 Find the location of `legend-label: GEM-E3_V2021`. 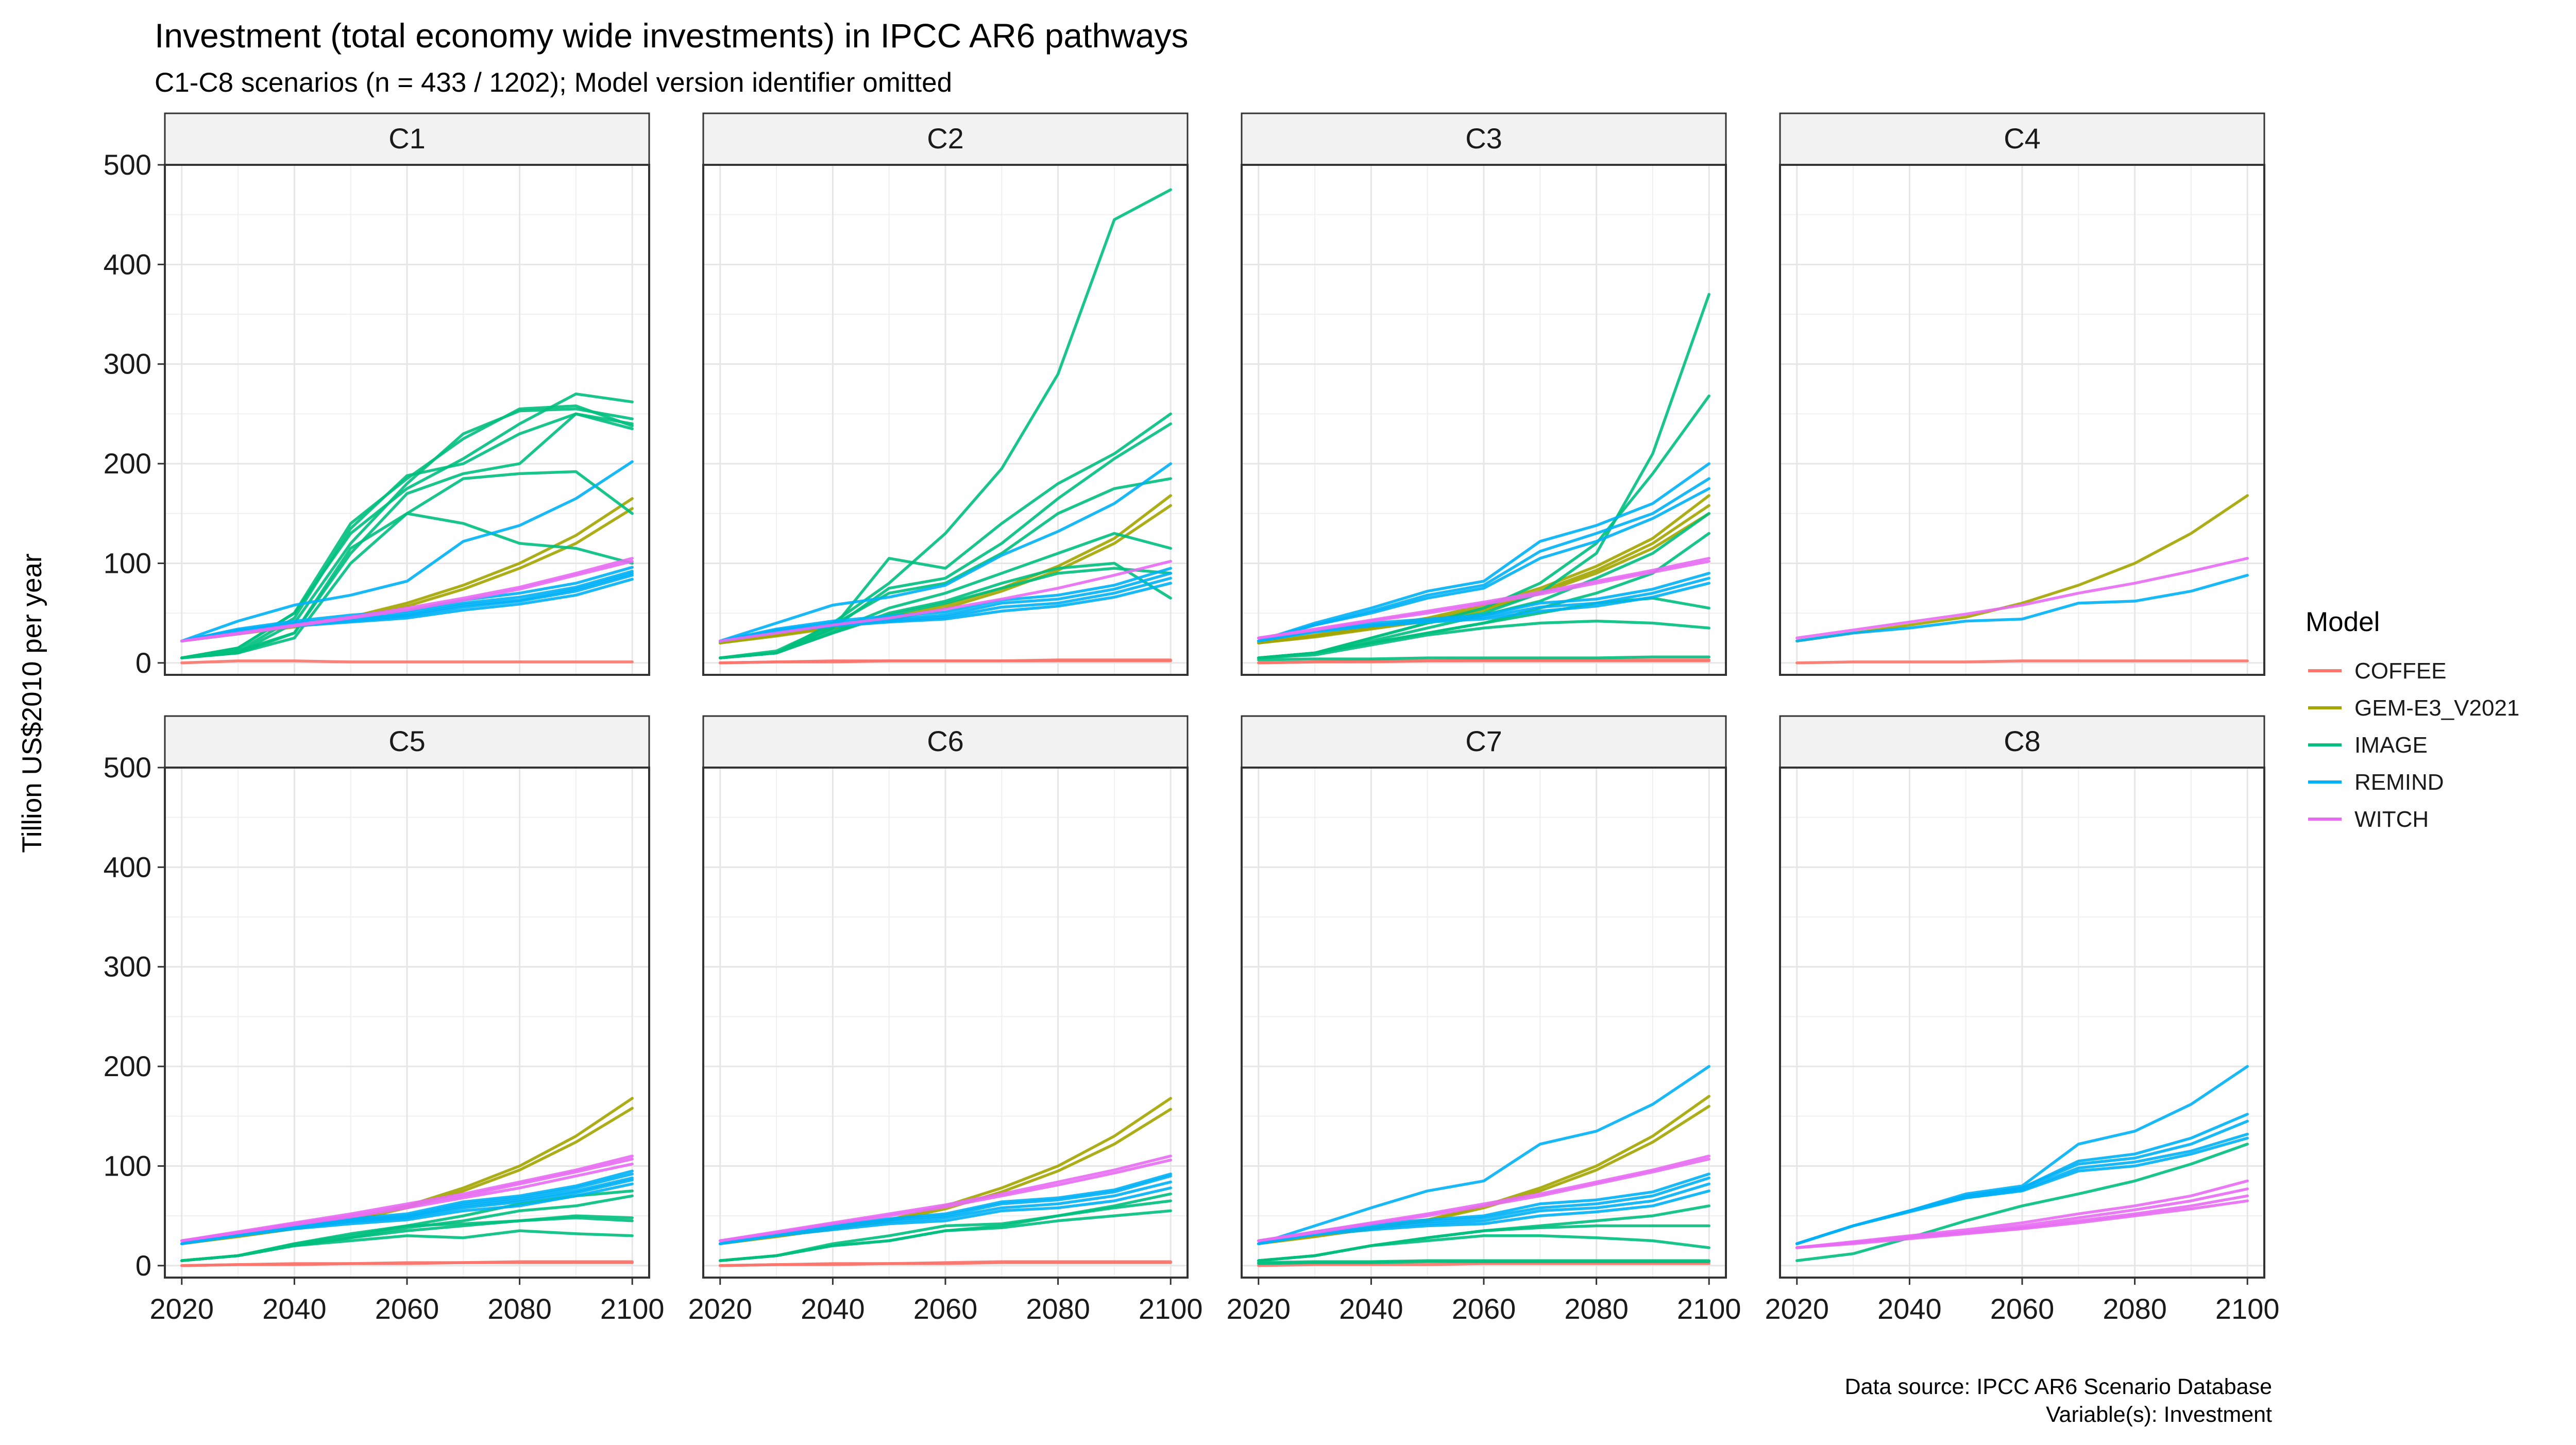

legend-label: GEM-E3_V2021 is located at coordinates (2436, 708).